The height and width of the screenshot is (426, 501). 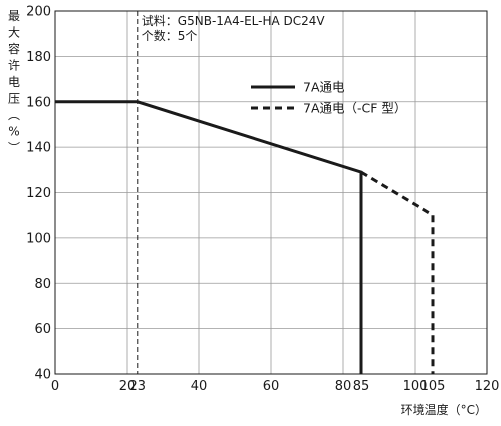 I want to click on legend: 7A通电 7A通电（-CF 型）, so click(x=328, y=98).